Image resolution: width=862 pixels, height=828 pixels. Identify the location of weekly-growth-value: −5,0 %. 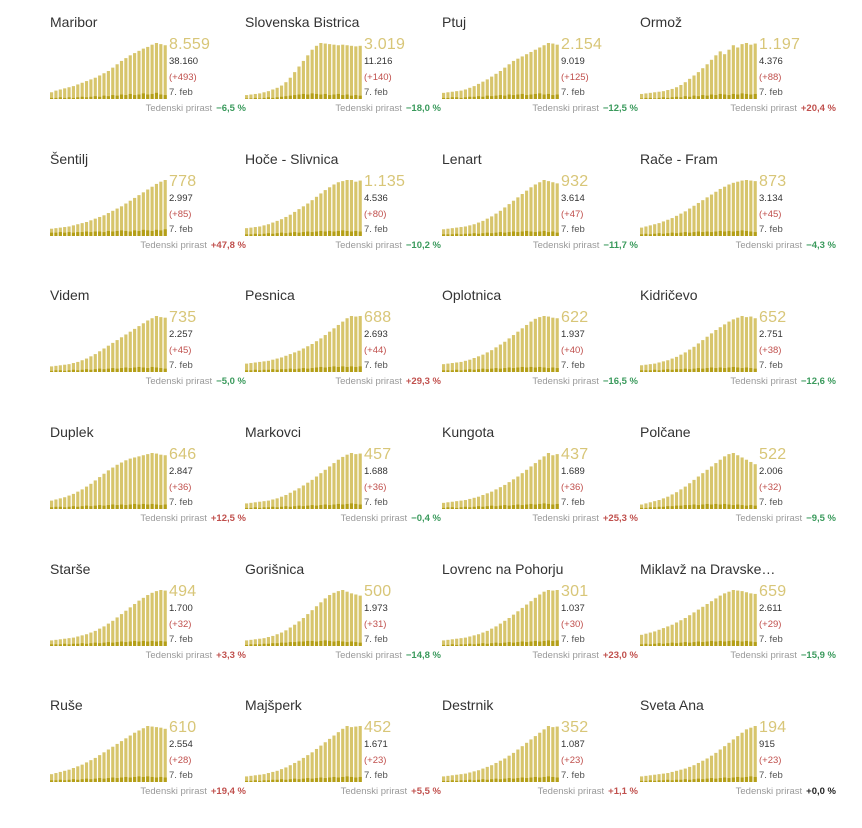
(231, 381).